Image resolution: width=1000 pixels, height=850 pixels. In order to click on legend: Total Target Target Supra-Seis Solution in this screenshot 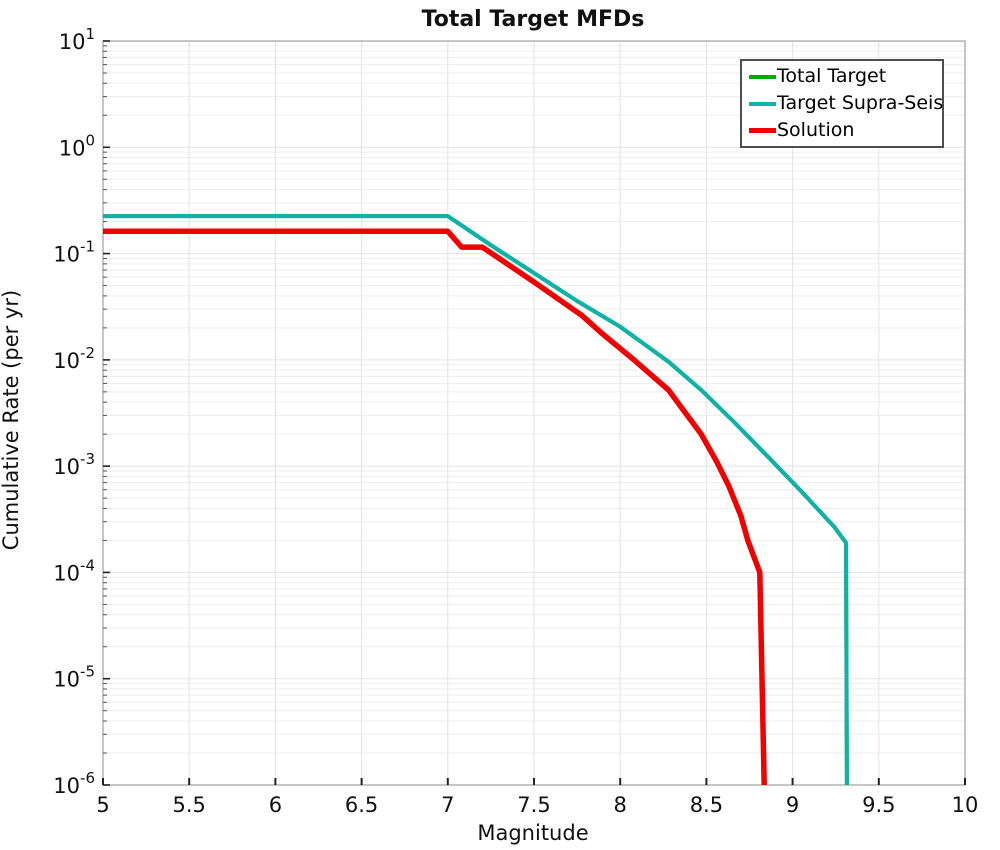, I will do `click(842, 103)`.